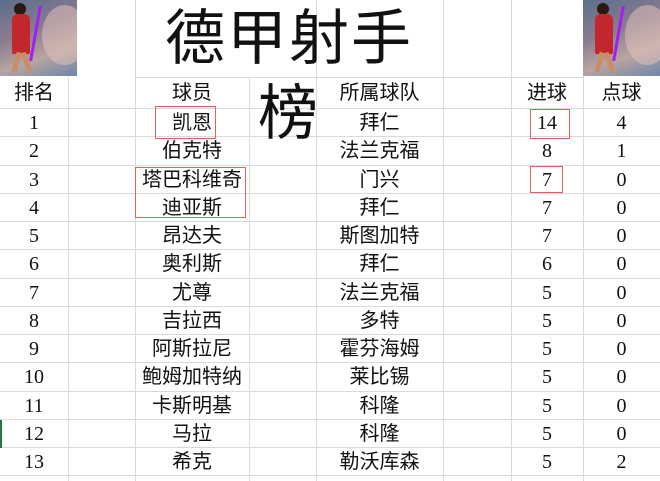  Describe the element at coordinates (379, 236) in the screenshot. I see `cell-team: 斯图加特` at that location.